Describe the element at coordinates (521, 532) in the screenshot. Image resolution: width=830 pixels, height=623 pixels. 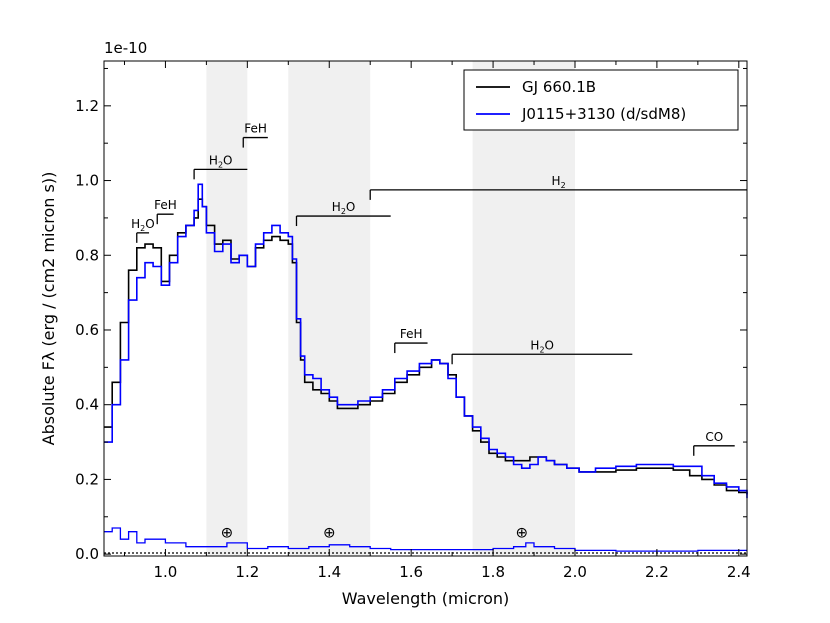
I see `telluric-marker-2: ⊕` at that location.